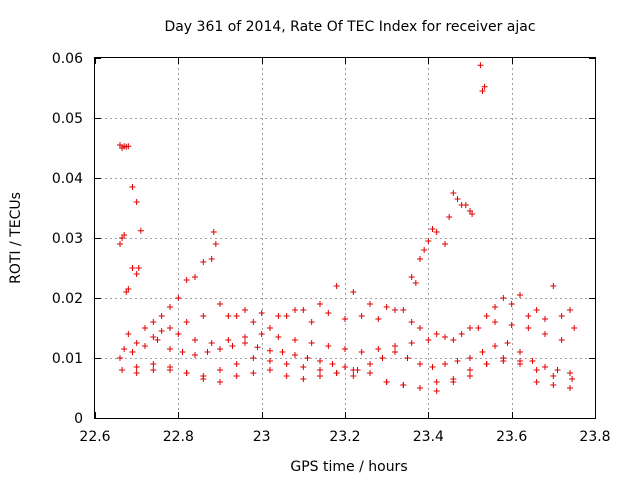 This screenshot has height=480, width=640. What do you see at coordinates (428, 437) in the screenshot?
I see `x-tick-label: 23.4` at bounding box center [428, 437].